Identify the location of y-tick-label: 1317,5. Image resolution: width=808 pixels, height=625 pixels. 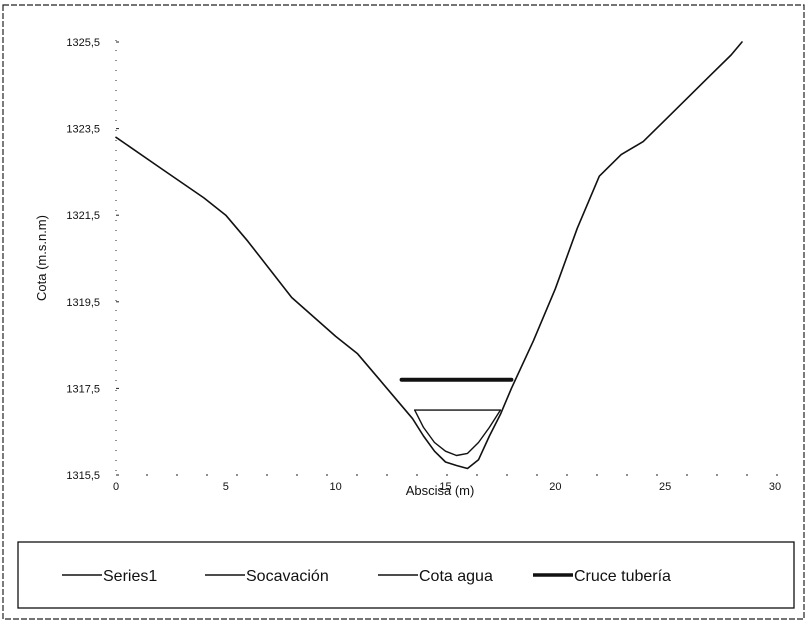
(83, 389).